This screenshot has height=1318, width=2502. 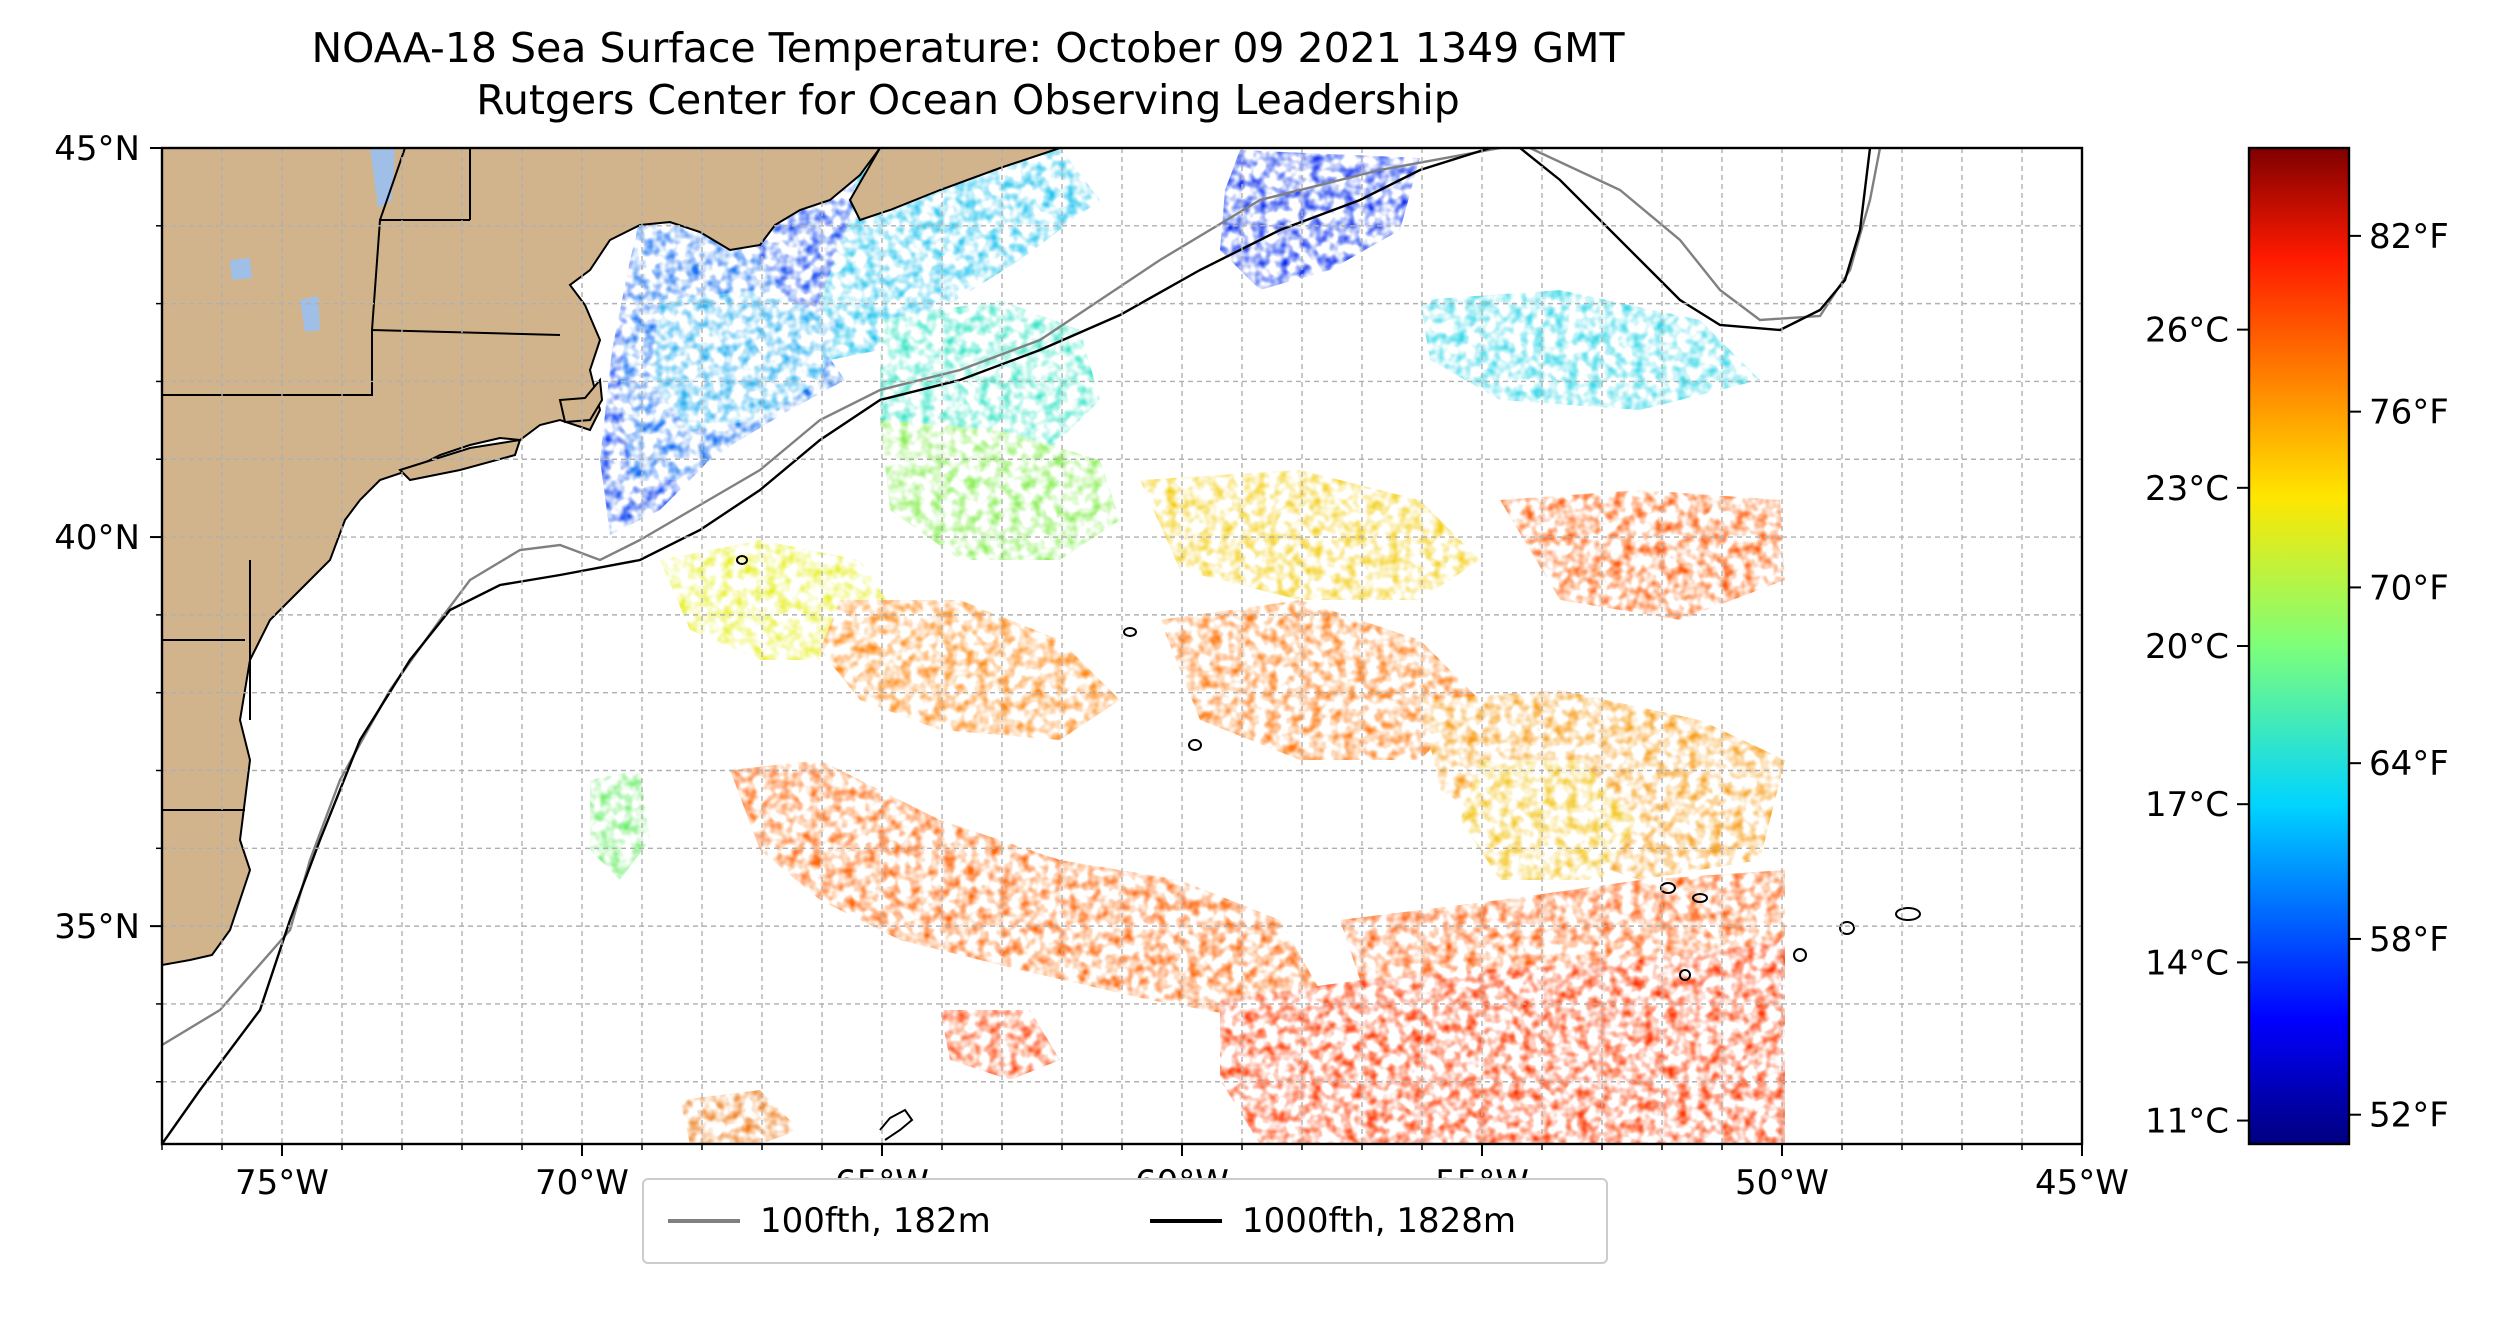 What do you see at coordinates (2082, 1183) in the screenshot?
I see `x-tick-label: 45°W` at bounding box center [2082, 1183].